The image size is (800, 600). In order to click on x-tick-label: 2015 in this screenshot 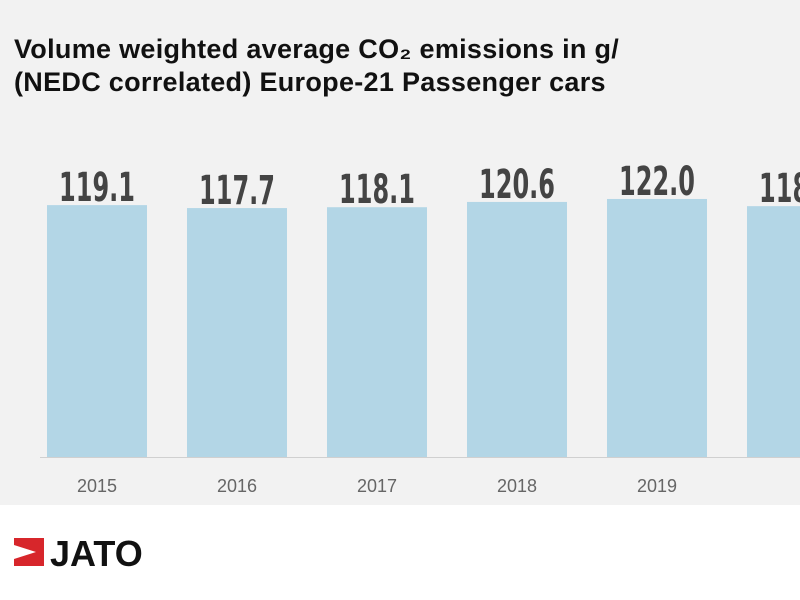, I will do `click(97, 486)`.